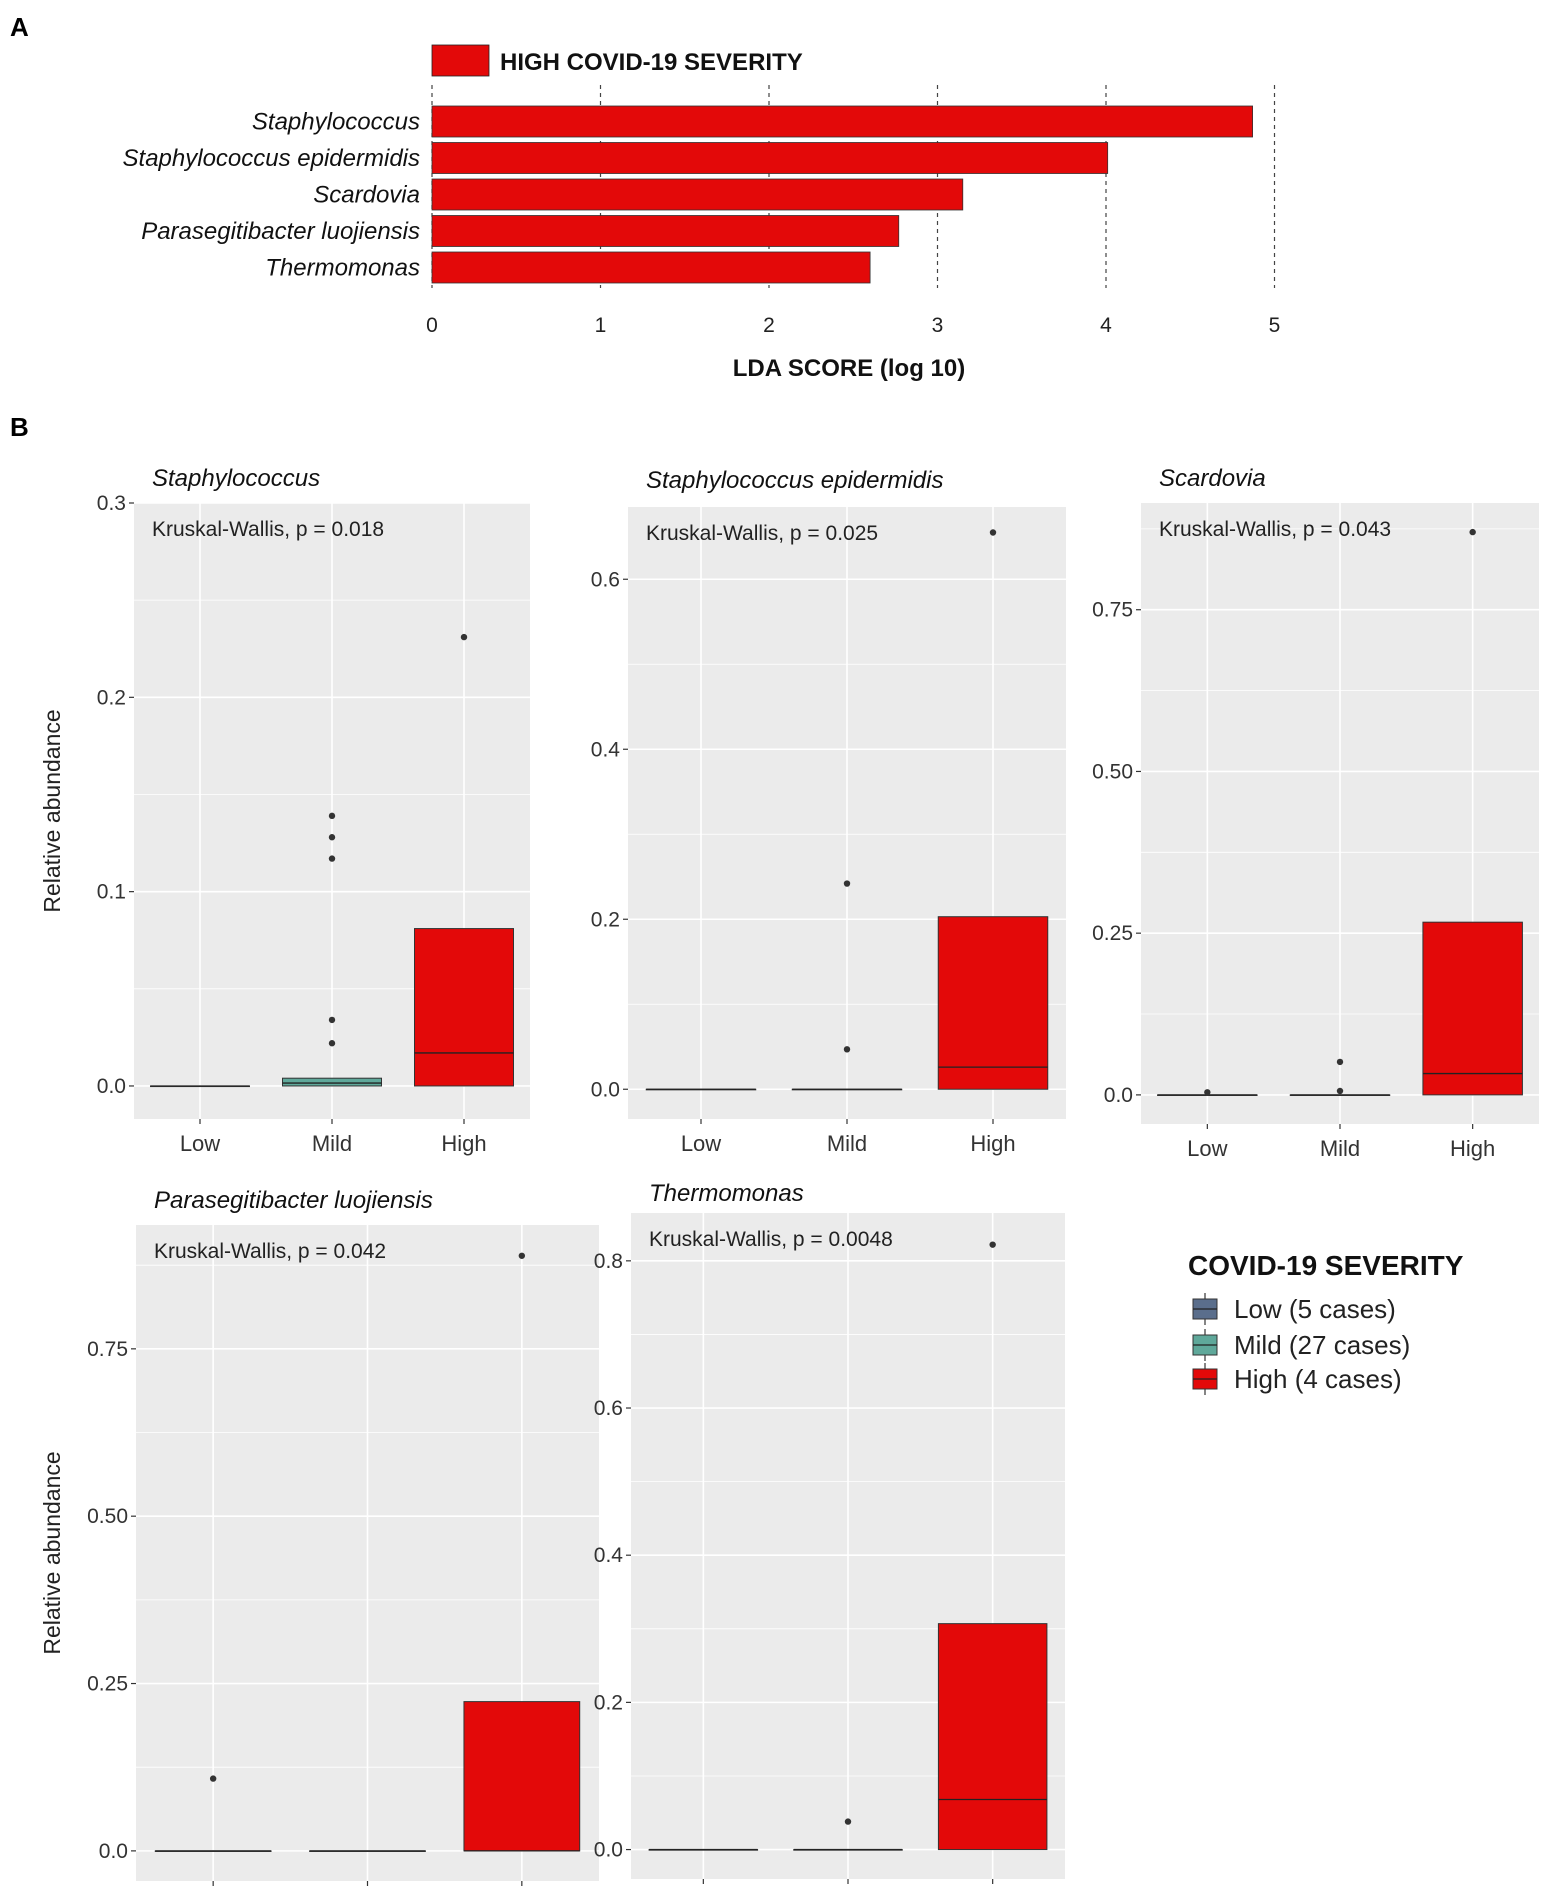 Image resolution: width=1562 pixels, height=1887 pixels. I want to click on plot-title: Staphylococcus, so click(236, 478).